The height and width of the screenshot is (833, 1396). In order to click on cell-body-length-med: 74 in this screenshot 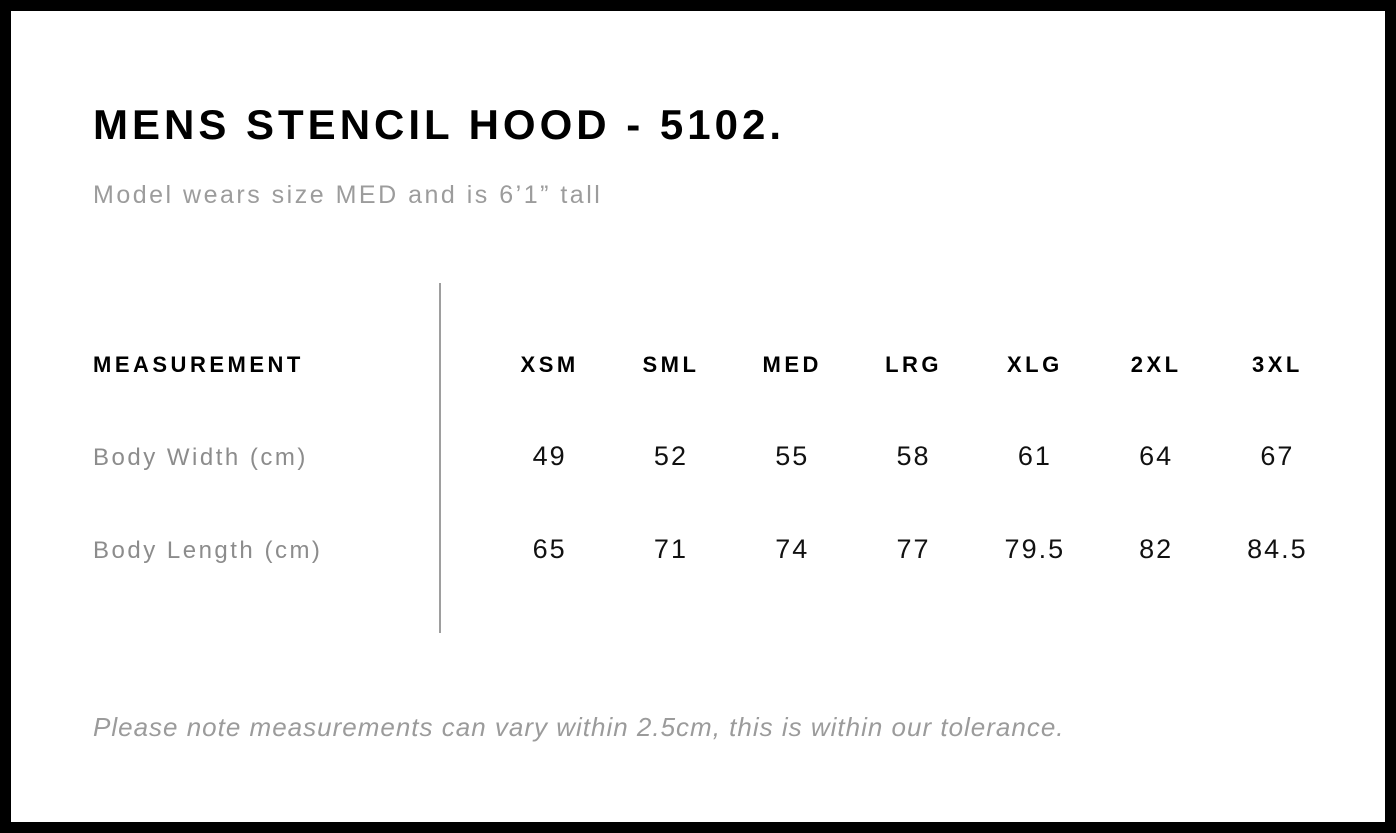, I will do `click(792, 549)`.